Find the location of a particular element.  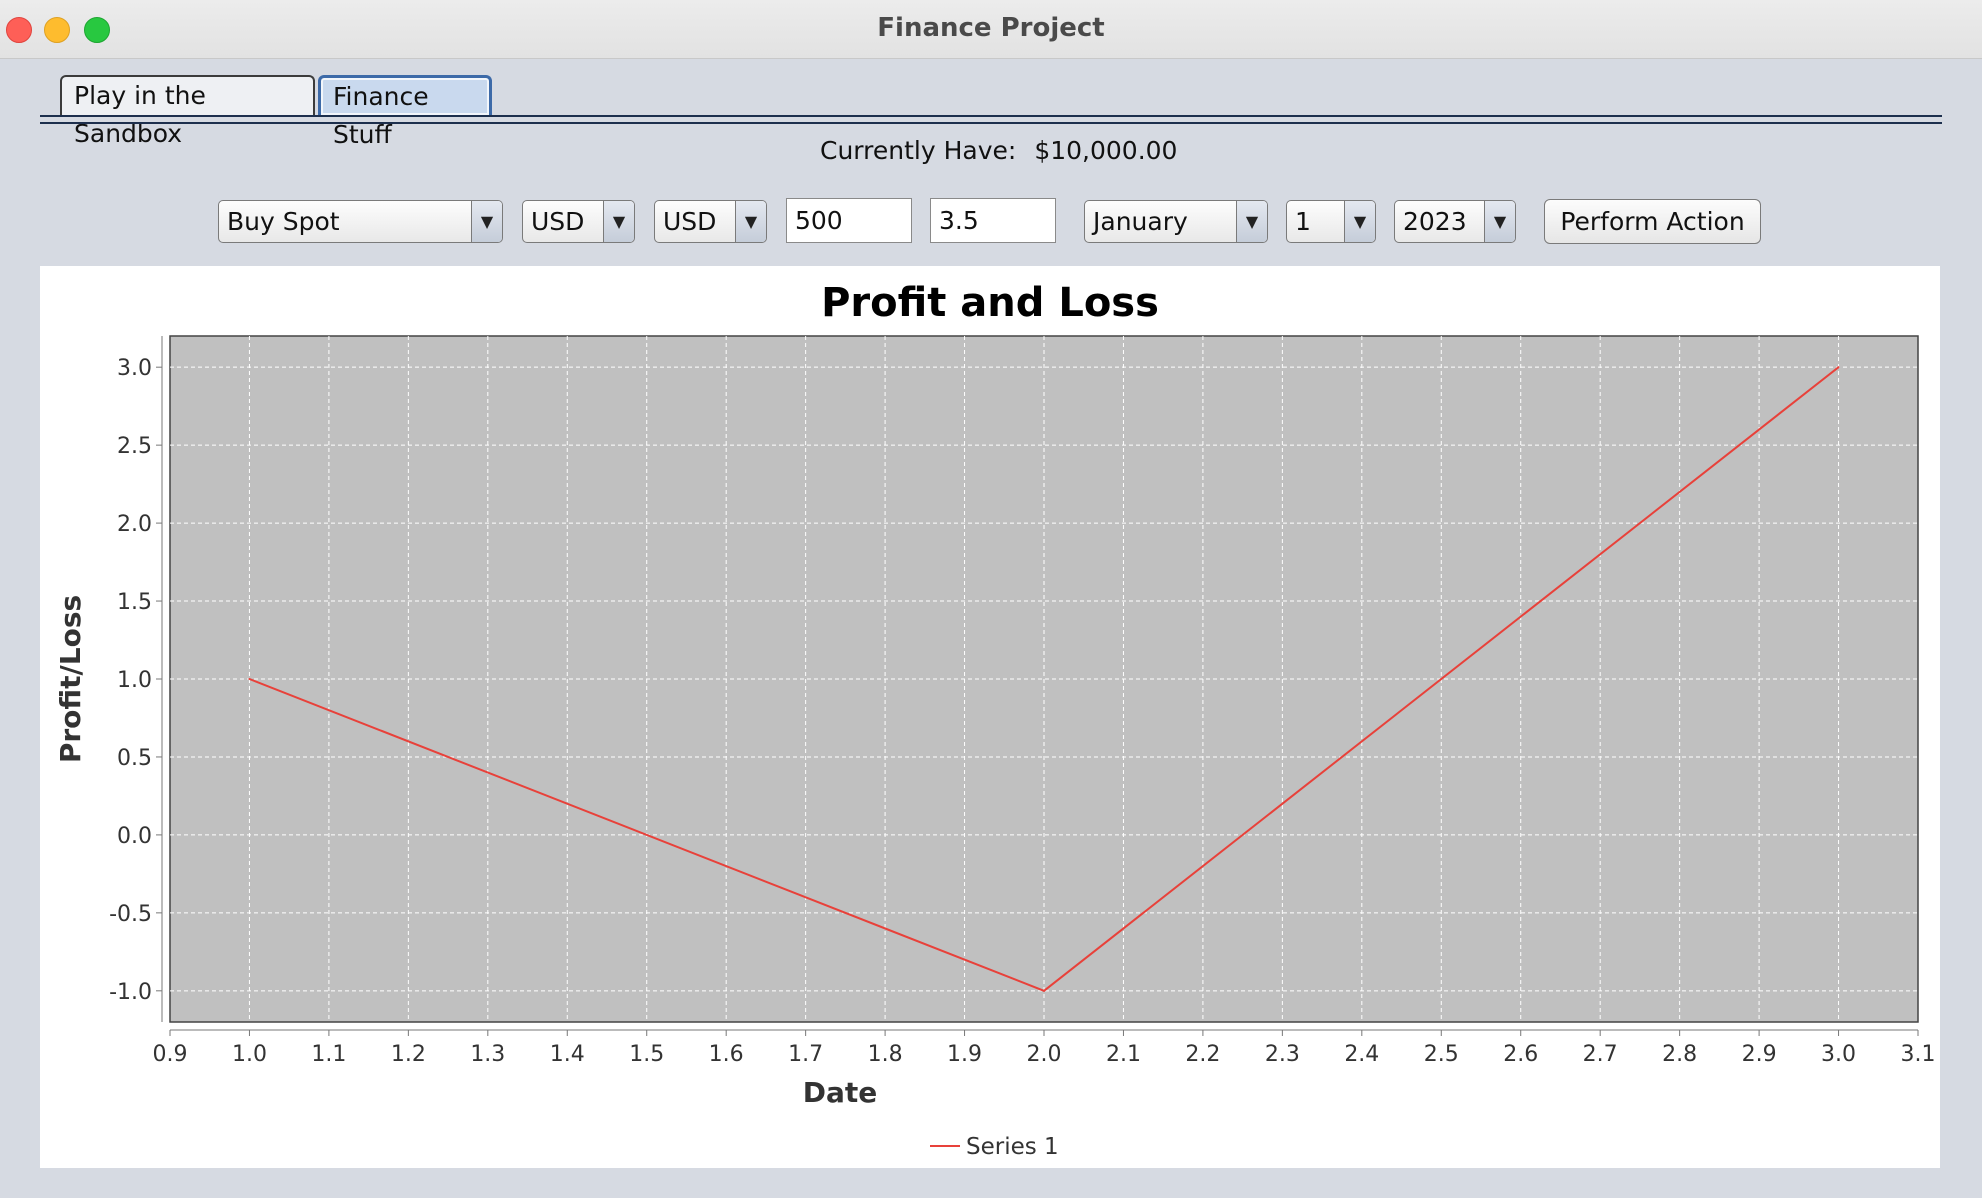

title-bar: Finance Project is located at coordinates (991, 29).